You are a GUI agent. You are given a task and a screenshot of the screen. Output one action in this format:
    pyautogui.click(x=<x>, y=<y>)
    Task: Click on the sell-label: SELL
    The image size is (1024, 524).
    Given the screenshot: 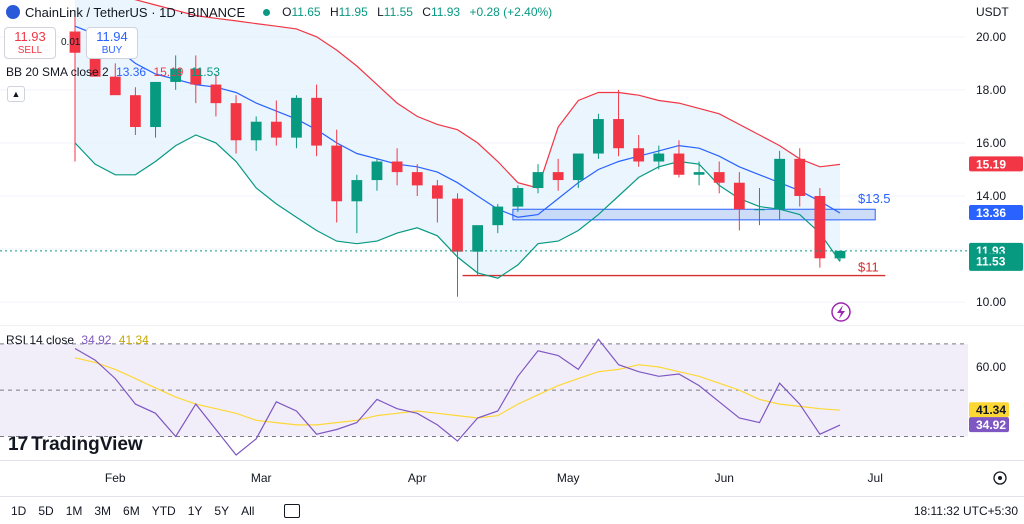 What is the action you would take?
    pyautogui.click(x=30, y=51)
    